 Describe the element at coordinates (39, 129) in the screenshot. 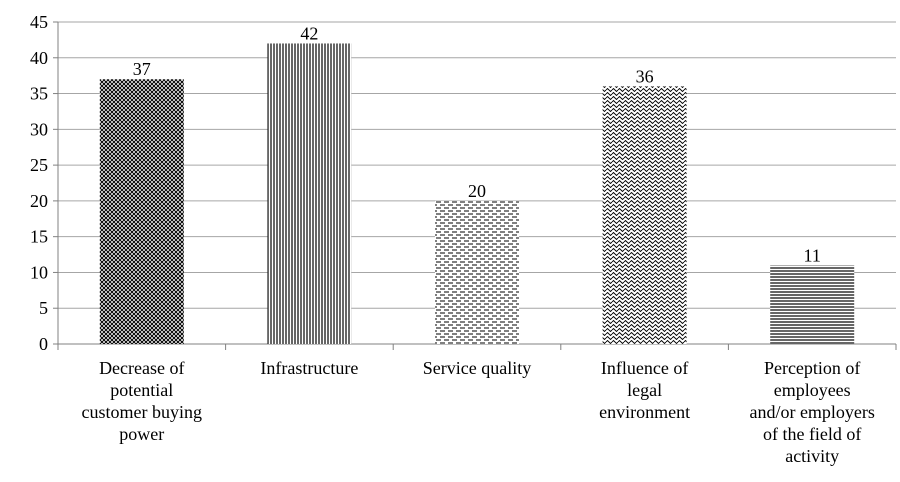

I see `y-tick-label: 30` at that location.